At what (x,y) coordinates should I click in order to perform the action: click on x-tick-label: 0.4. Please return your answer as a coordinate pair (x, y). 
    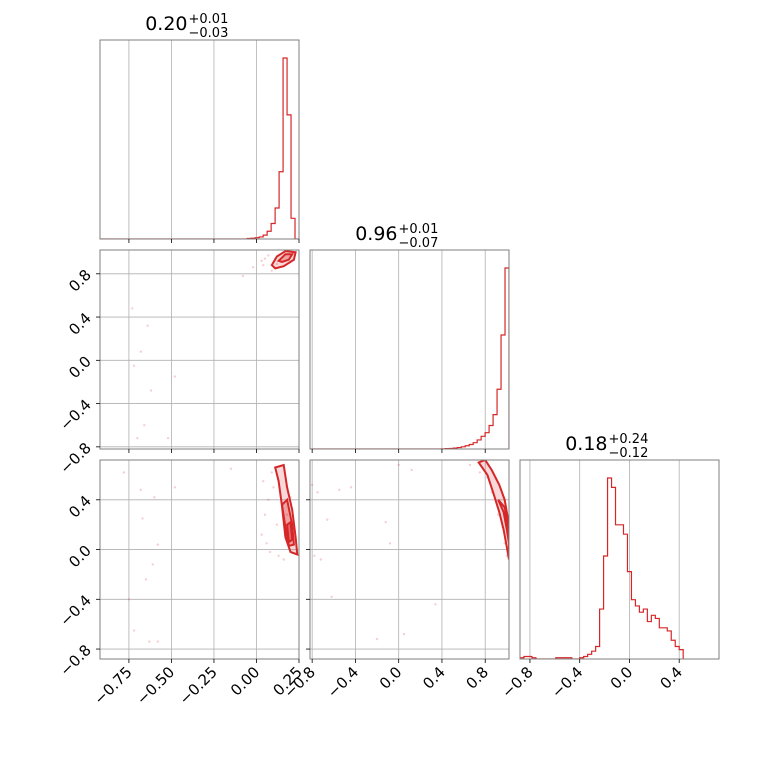
    Looking at the image, I should click on (434, 678).